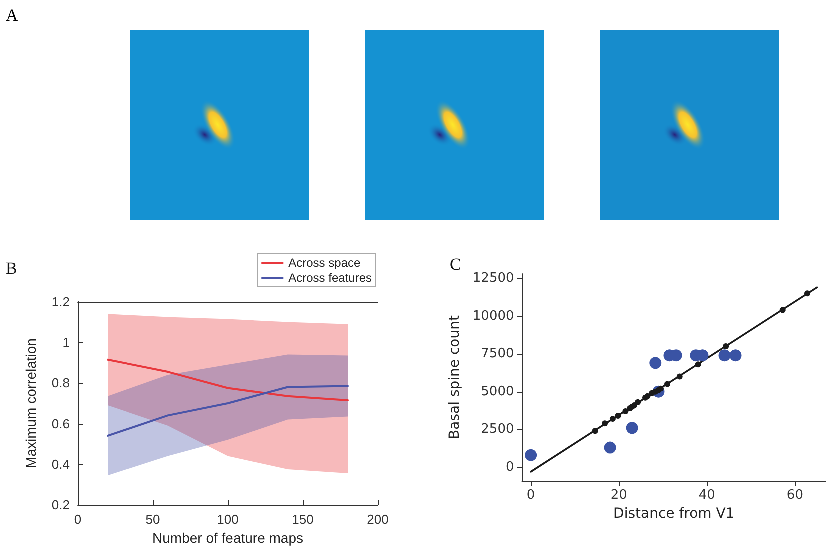 The image size is (836, 553). Describe the element at coordinates (31, 403) in the screenshot. I see `y-axis-title: Maximum correlation` at that location.